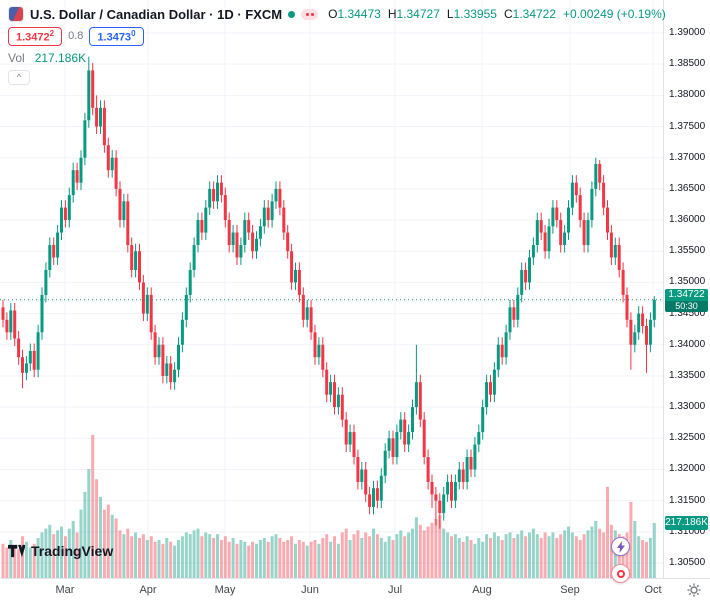 The image size is (710, 600). I want to click on price-tick-label: 1.37000, so click(687, 157).